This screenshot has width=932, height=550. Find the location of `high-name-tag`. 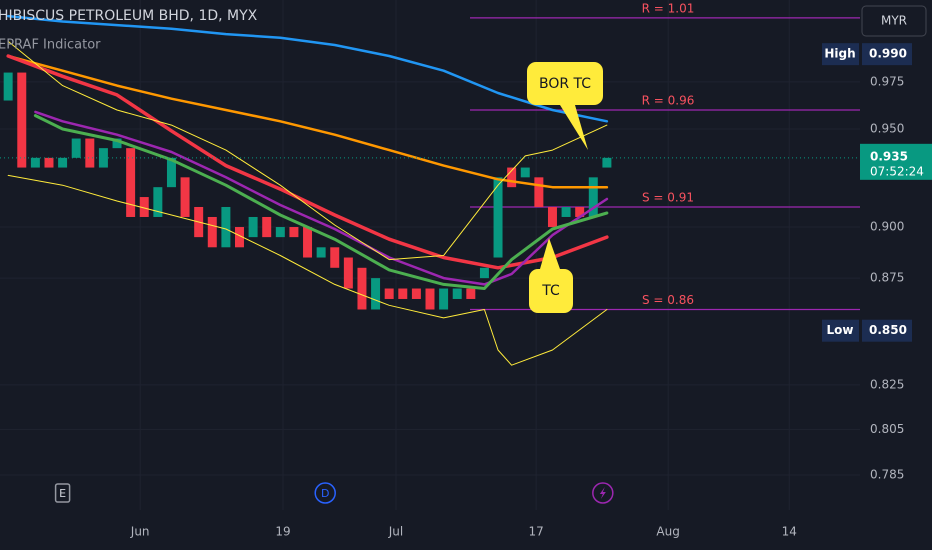

high-name-tag is located at coordinates (840, 54).